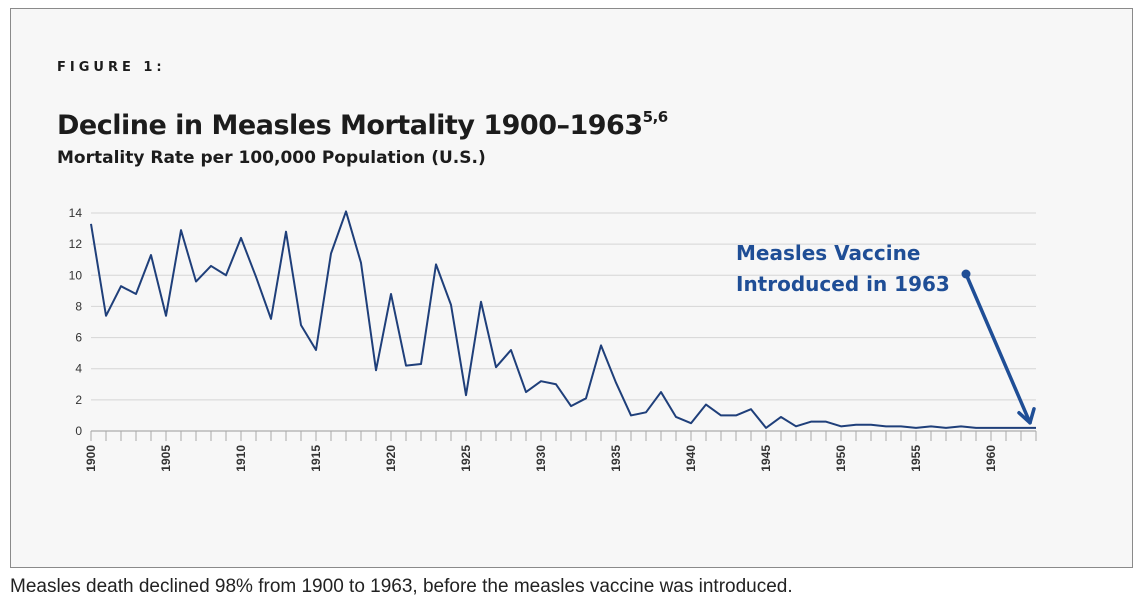 This screenshot has height=606, width=1138. What do you see at coordinates (841, 458) in the screenshot?
I see `x-tick-label: 1950` at bounding box center [841, 458].